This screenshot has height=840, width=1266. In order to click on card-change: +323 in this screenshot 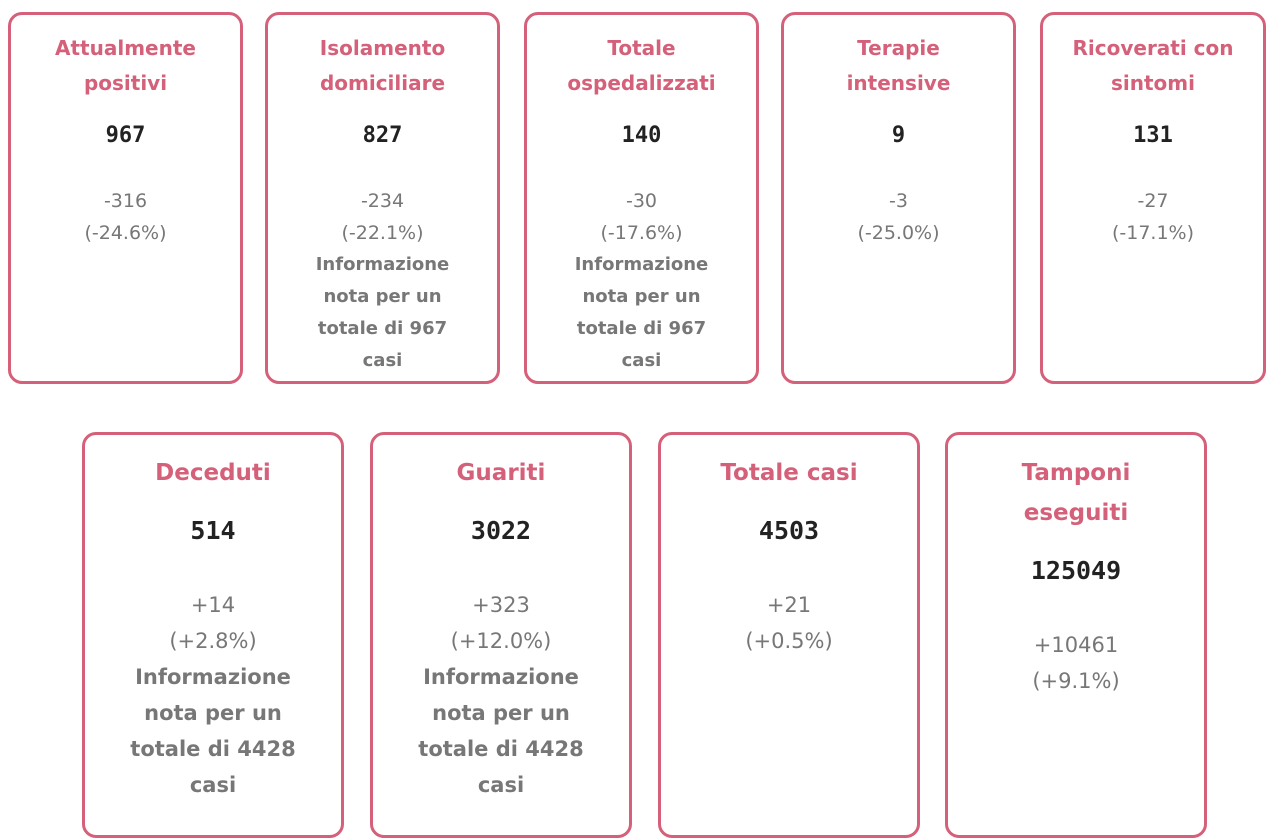, I will do `click(501, 605)`.